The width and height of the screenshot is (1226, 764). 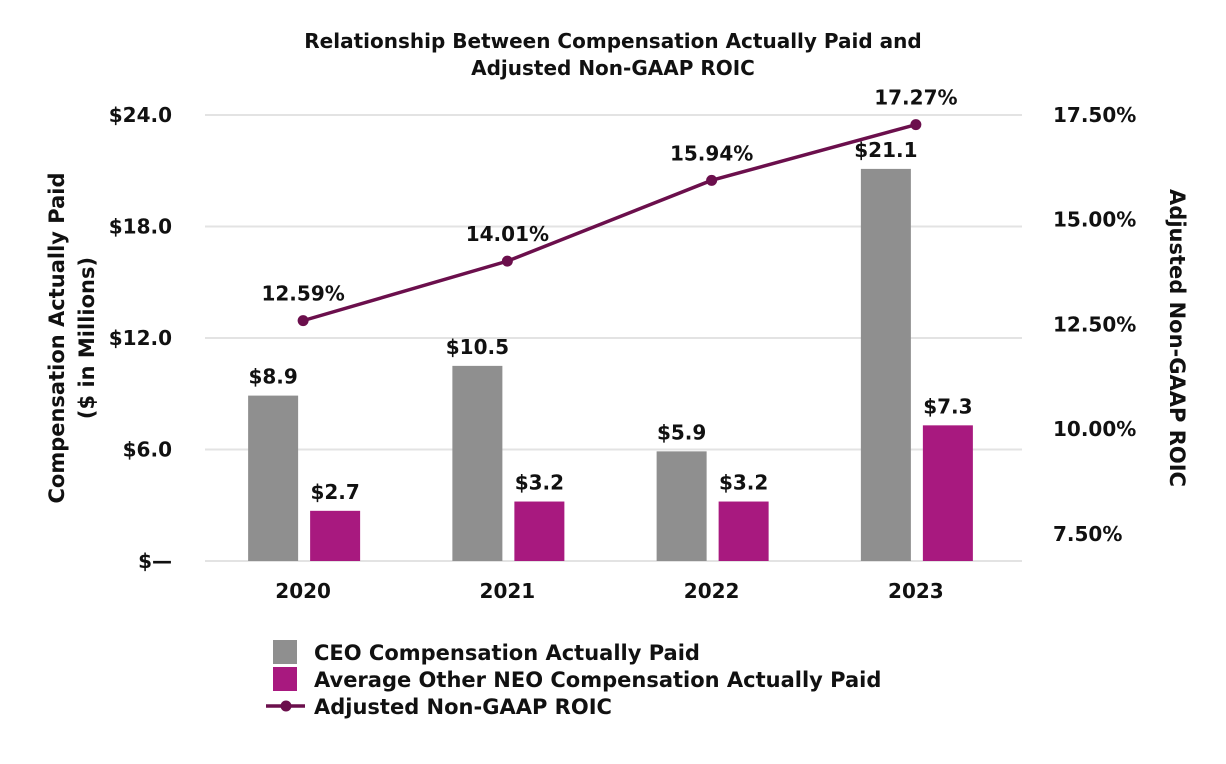 What do you see at coordinates (334, 492) in the screenshot?
I see `bar-data-label: $2.7` at bounding box center [334, 492].